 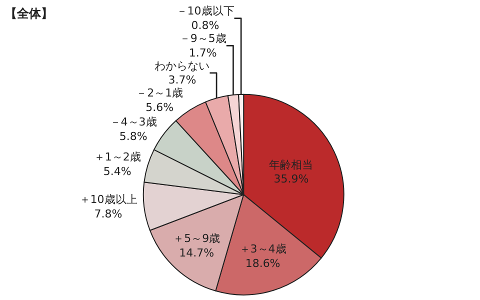 I want to click on slice-label: －9～5歳, so click(x=202, y=39).